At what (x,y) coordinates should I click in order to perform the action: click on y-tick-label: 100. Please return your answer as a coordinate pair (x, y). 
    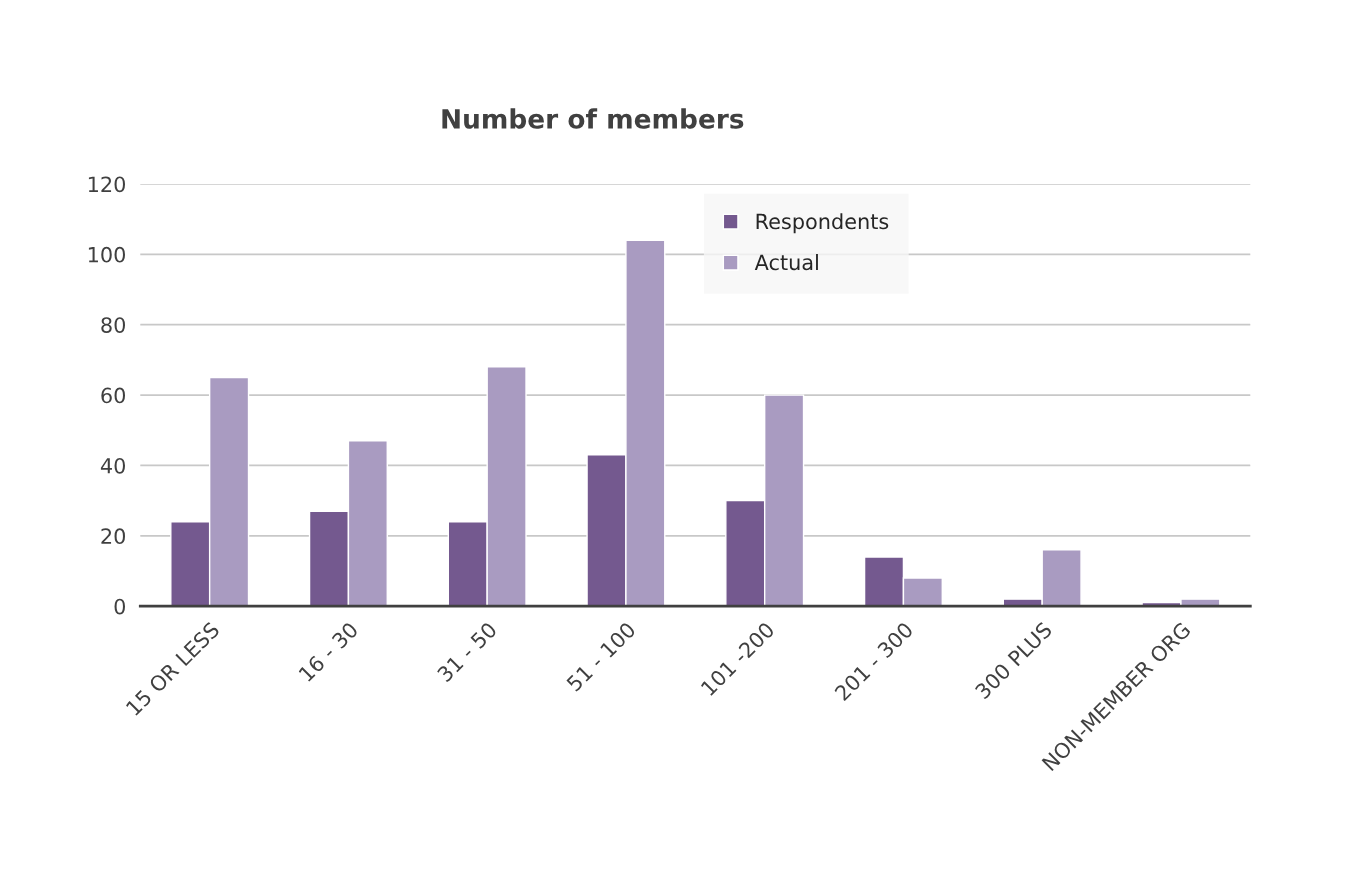
    Looking at the image, I should click on (107, 254).